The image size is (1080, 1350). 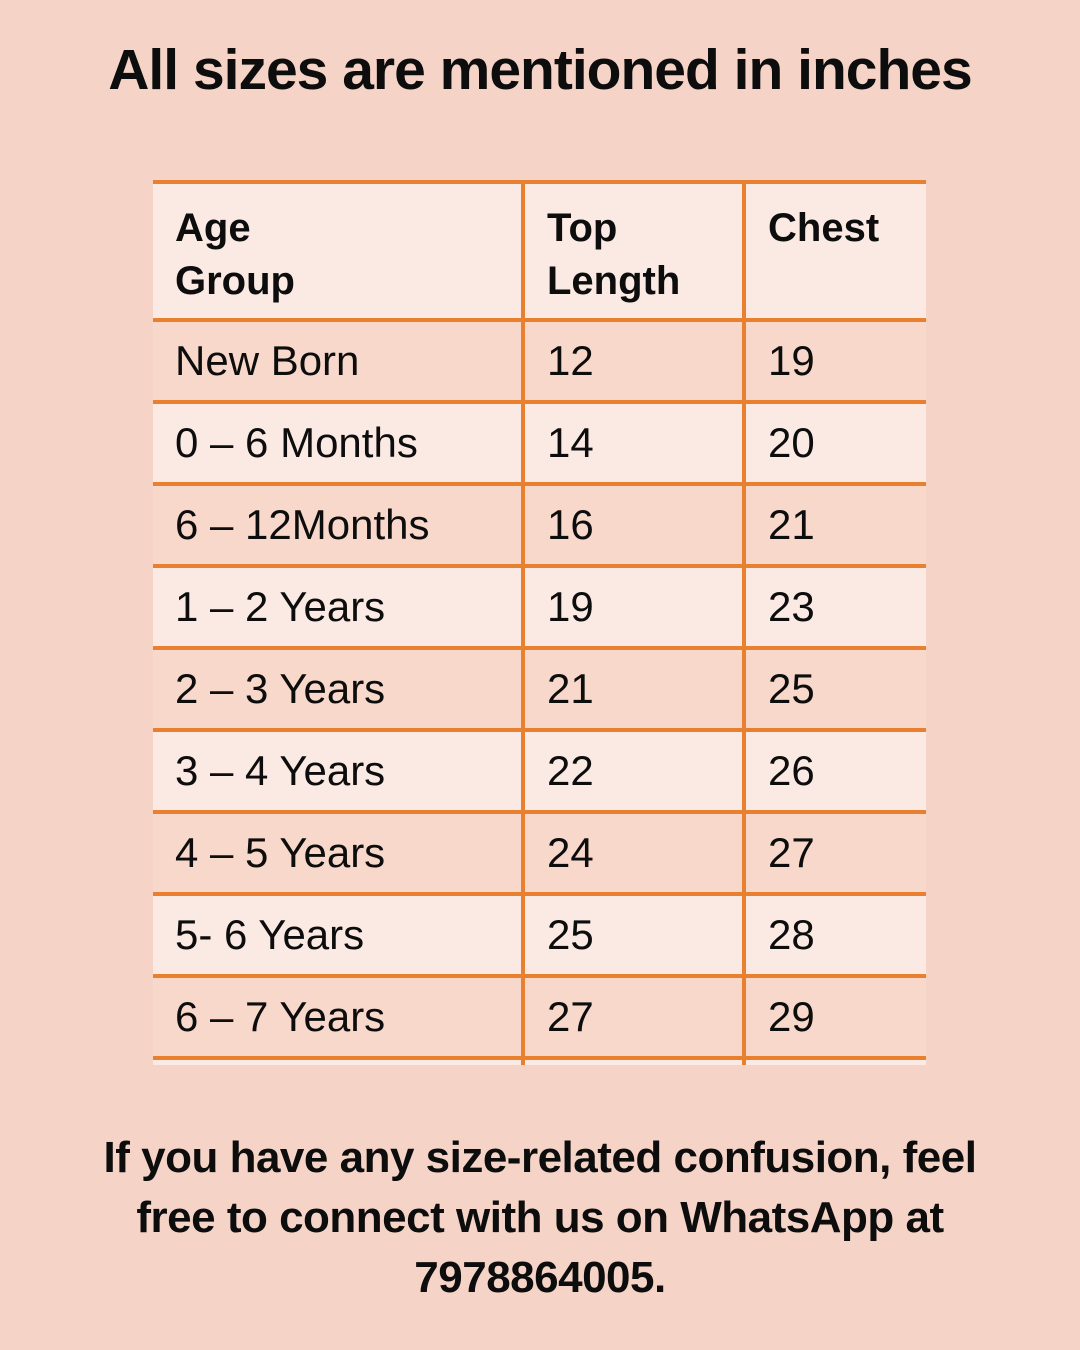 What do you see at coordinates (235, 254) in the screenshot?
I see `header-label-age-group: Age Group` at bounding box center [235, 254].